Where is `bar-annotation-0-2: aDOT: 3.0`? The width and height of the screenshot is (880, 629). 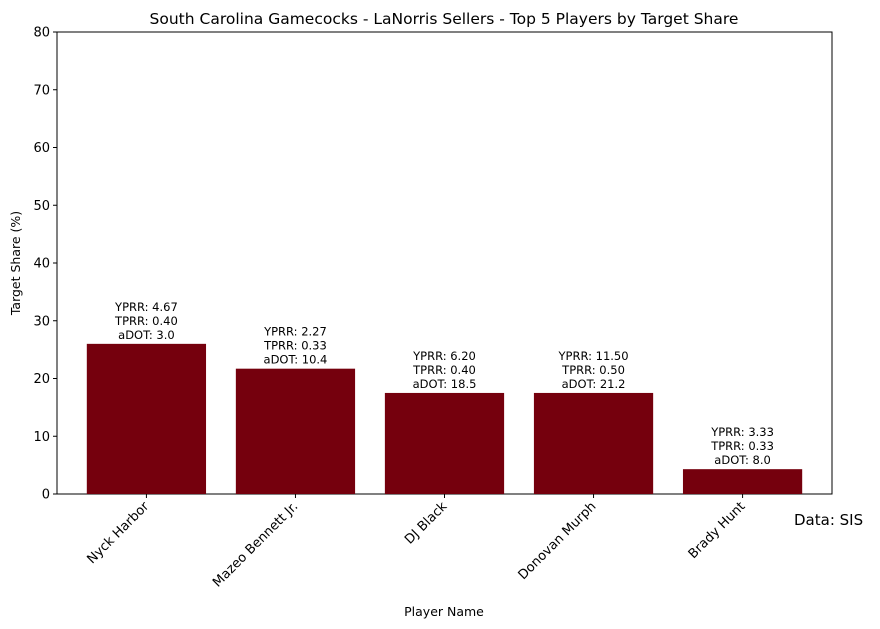
bar-annotation-0-2: aDOT: 3.0 is located at coordinates (146, 335).